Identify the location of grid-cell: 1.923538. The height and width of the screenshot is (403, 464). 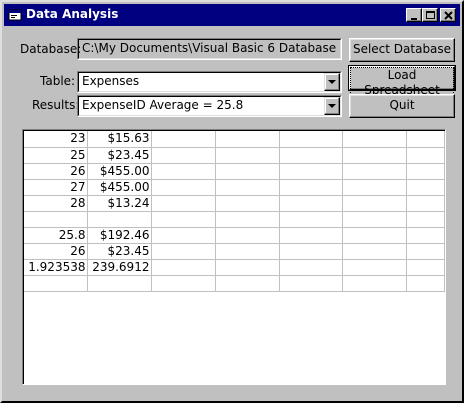
(56, 267).